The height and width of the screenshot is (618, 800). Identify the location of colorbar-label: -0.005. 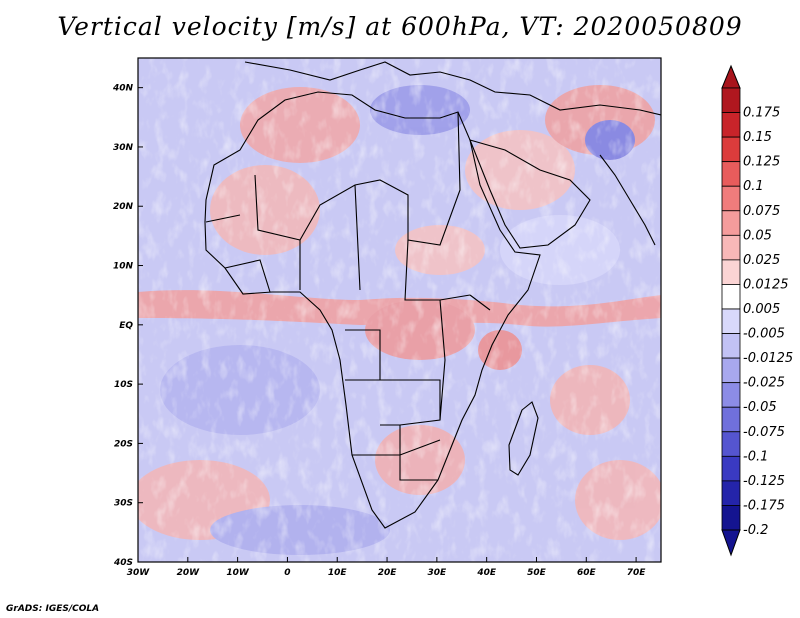
(764, 334).